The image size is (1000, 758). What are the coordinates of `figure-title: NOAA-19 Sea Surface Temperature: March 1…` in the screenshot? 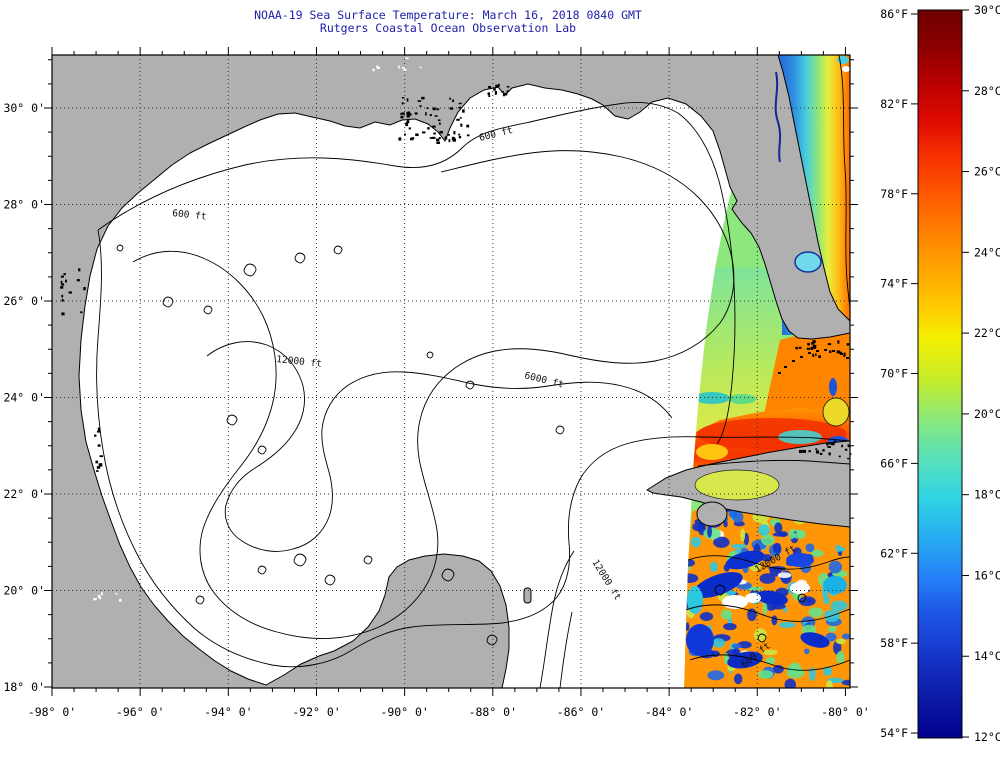 It's located at (448, 21).